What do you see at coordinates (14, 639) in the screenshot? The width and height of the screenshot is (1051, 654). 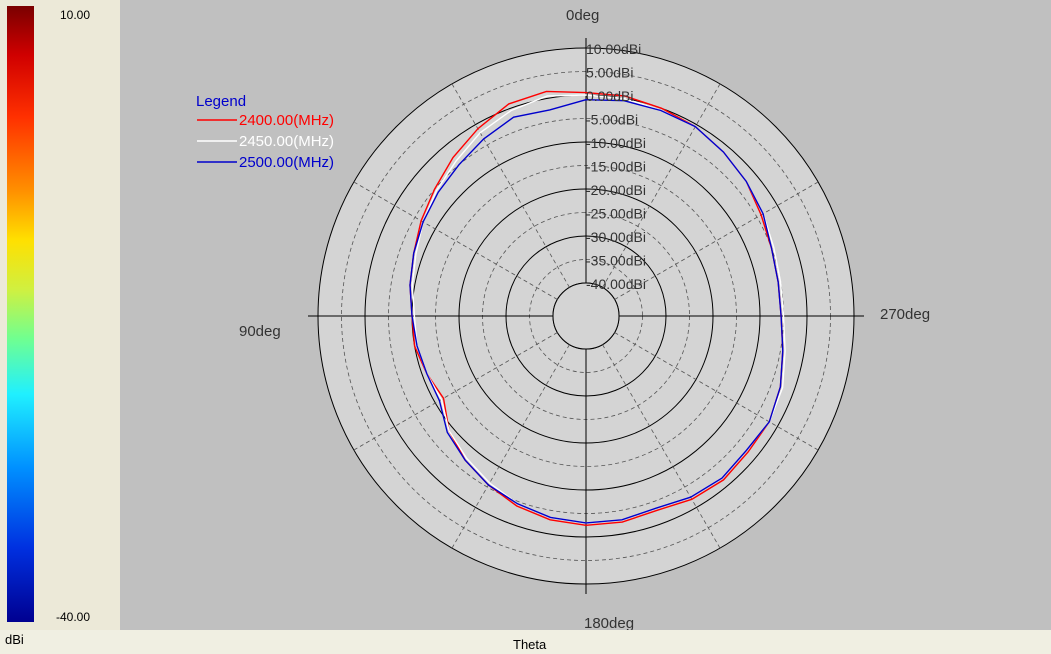 I see `colorbar-unit-label: dBi` at bounding box center [14, 639].